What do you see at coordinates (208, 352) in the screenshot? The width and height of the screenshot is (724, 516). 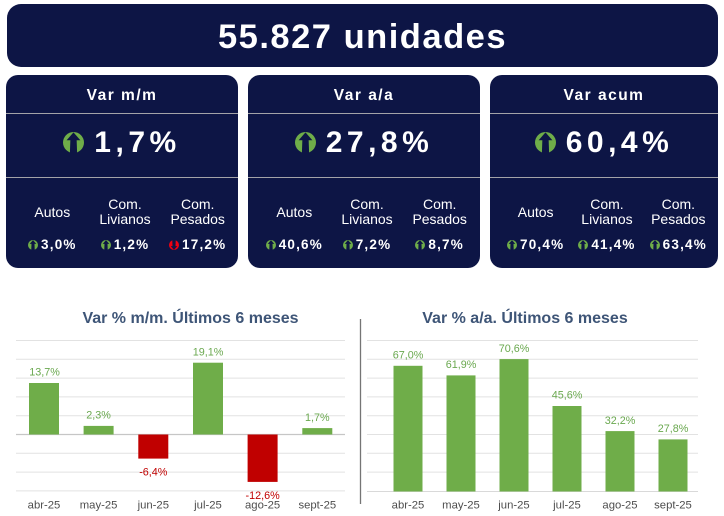 I see `svg-text: 19,1%` at bounding box center [208, 352].